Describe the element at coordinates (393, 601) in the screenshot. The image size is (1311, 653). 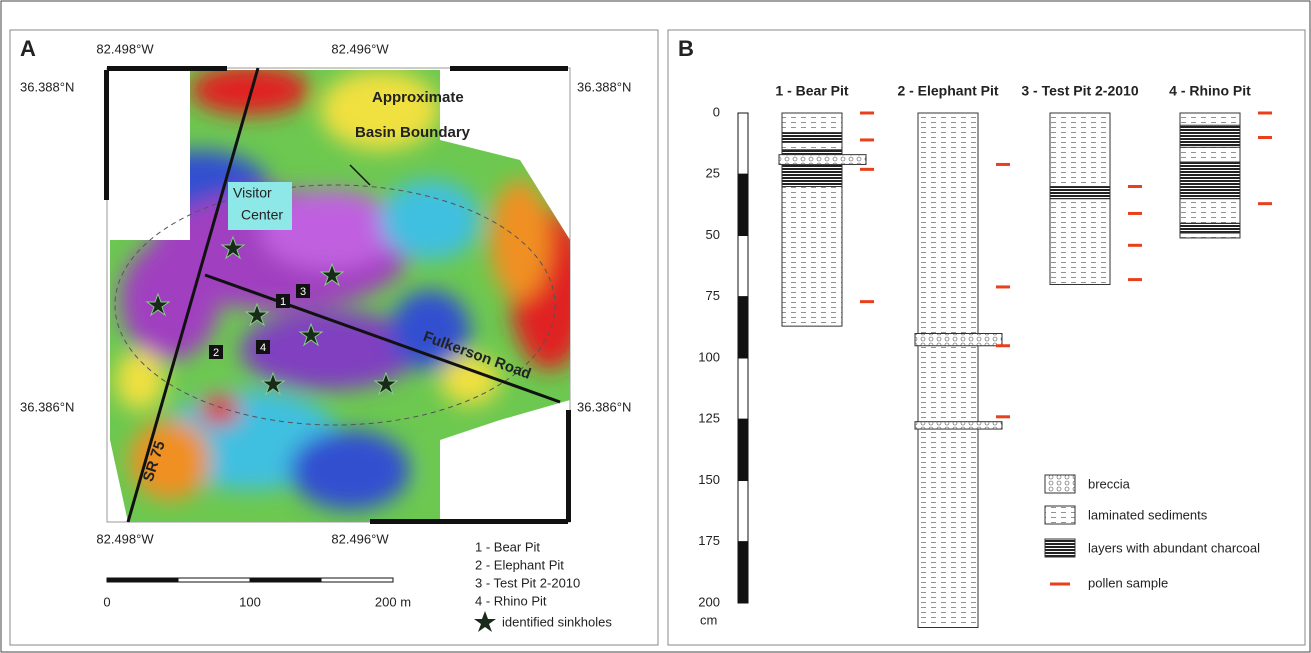
I see `scale-label: 200 m` at that location.